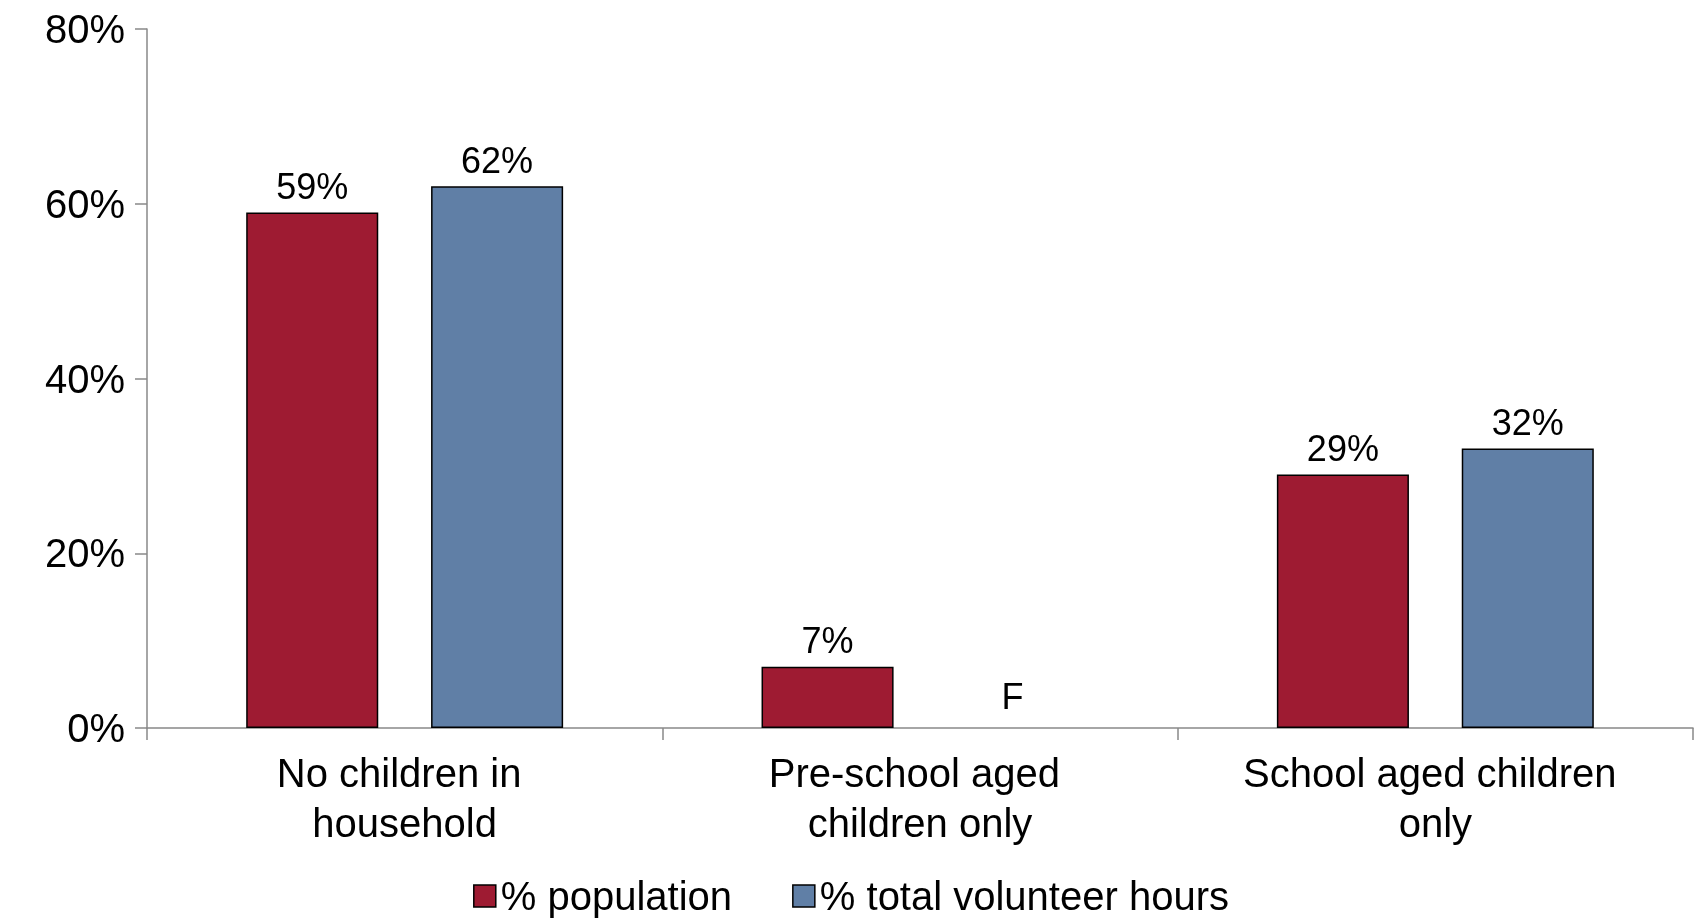 This screenshot has height=923, width=1702. What do you see at coordinates (1527, 422) in the screenshot?
I see `data-label: 32%` at bounding box center [1527, 422].